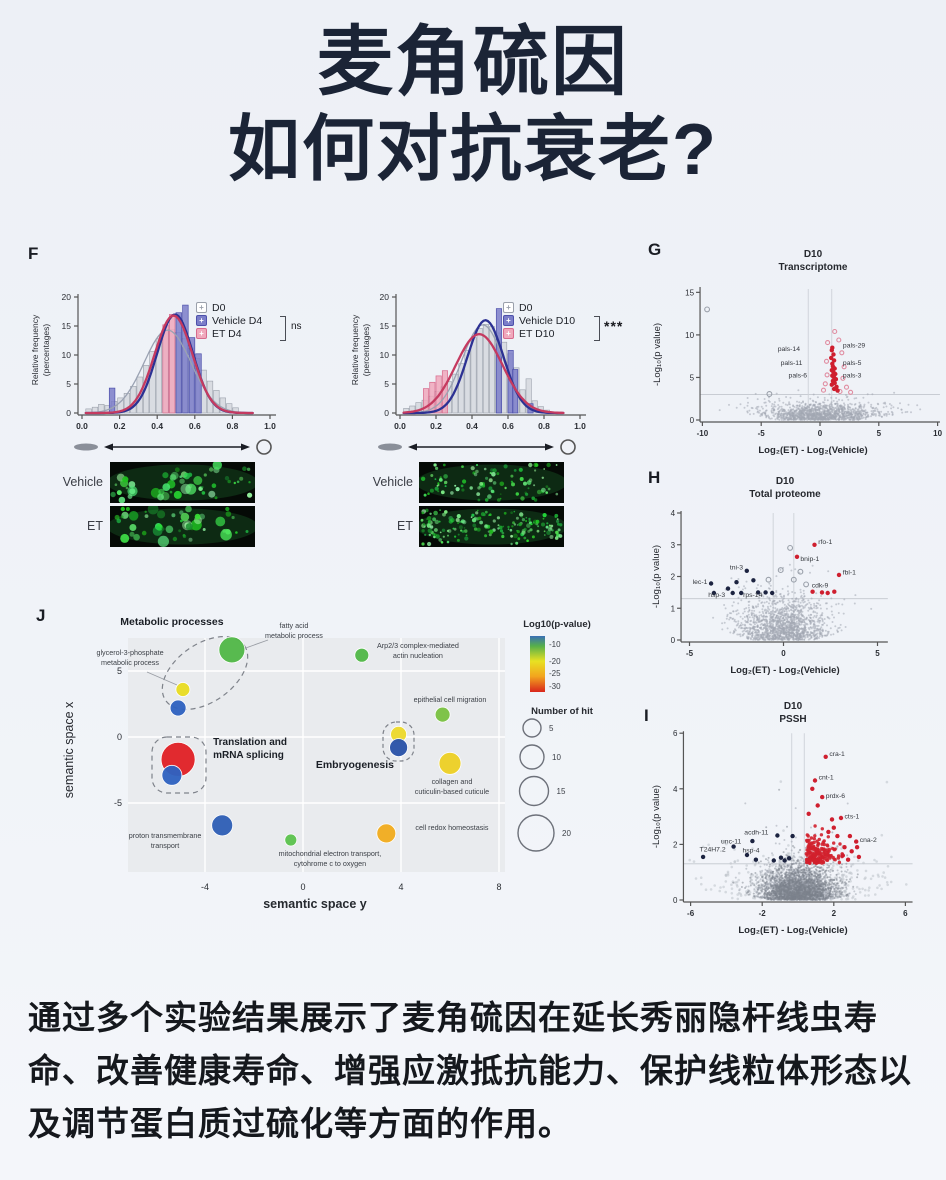 This screenshot has height=1180, width=946. I want to click on svg-text: tni-3, so click(736, 568).